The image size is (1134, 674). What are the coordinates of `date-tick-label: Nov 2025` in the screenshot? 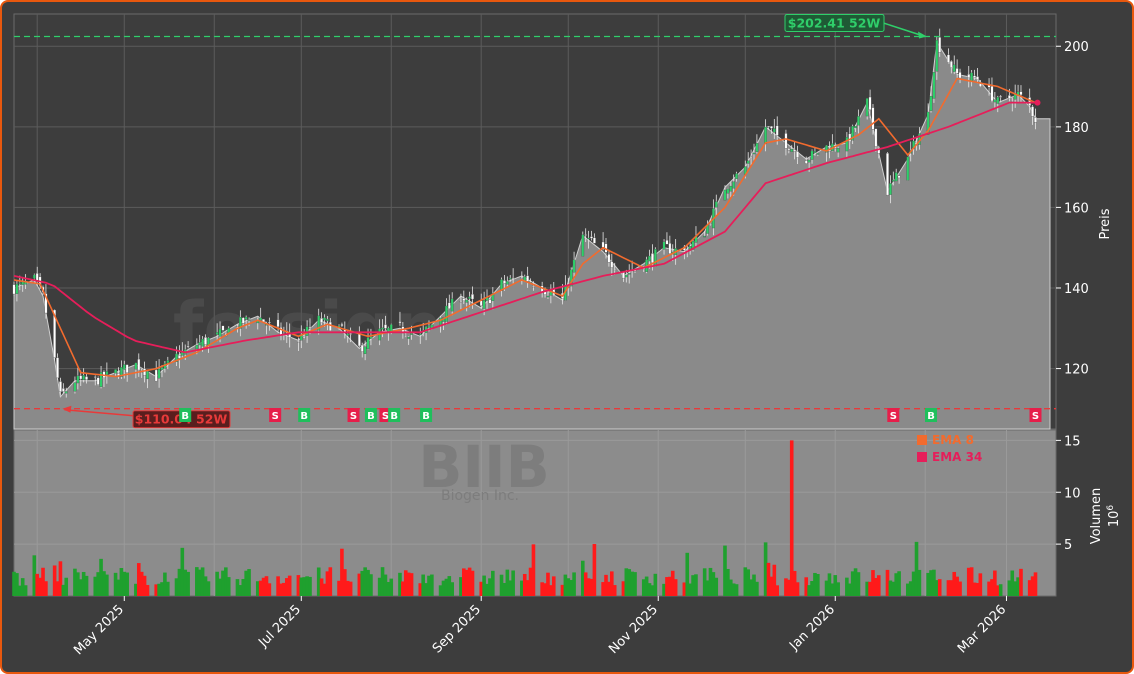 It's located at (633, 629).